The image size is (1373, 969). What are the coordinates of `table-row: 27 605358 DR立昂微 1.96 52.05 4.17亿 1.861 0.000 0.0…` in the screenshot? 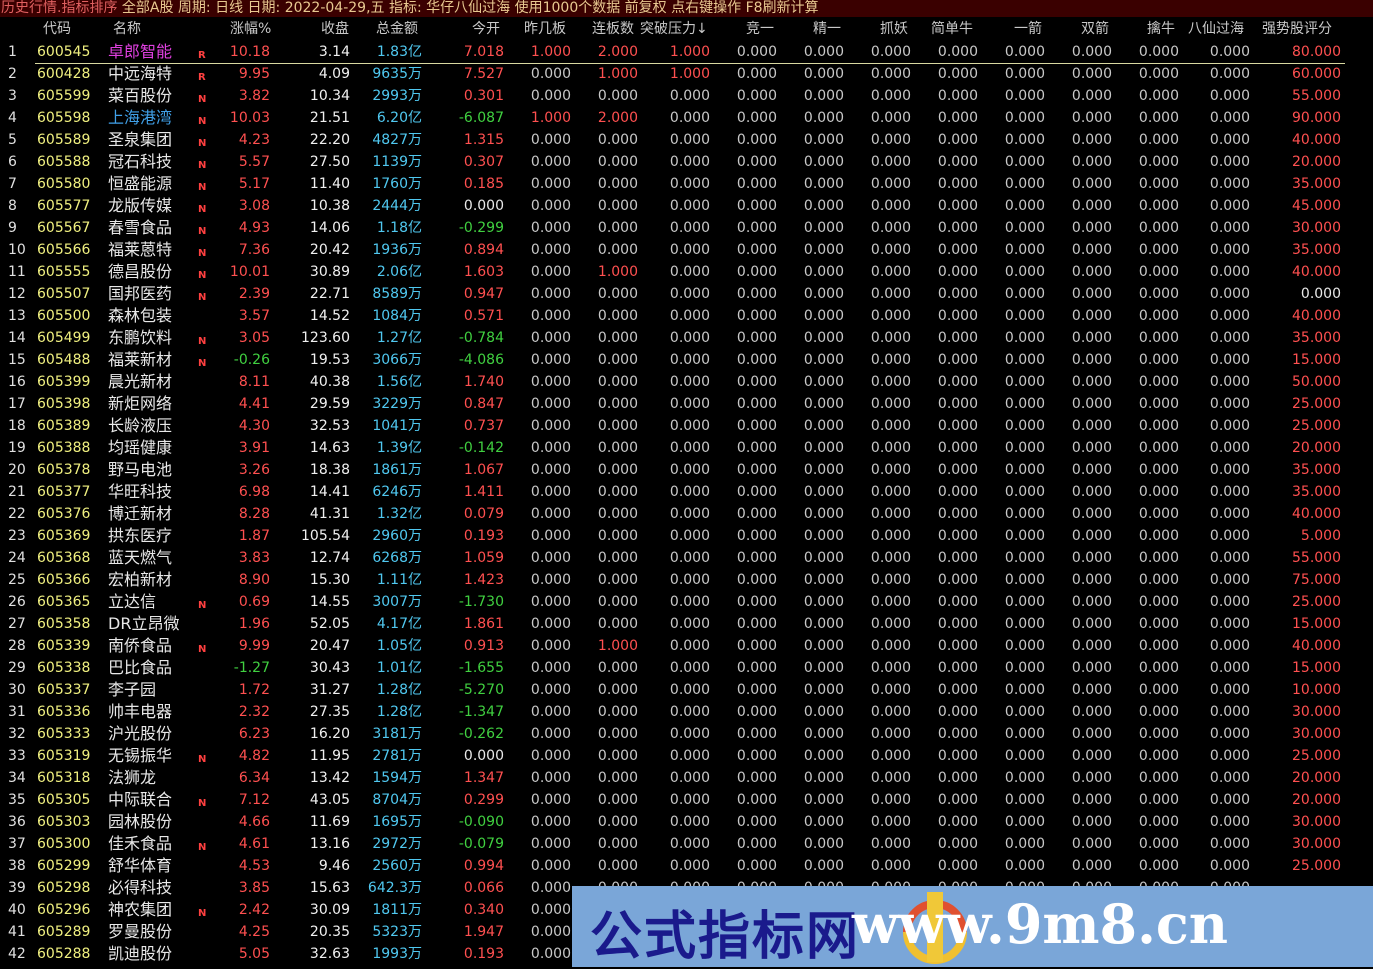 It's located at (686, 625).